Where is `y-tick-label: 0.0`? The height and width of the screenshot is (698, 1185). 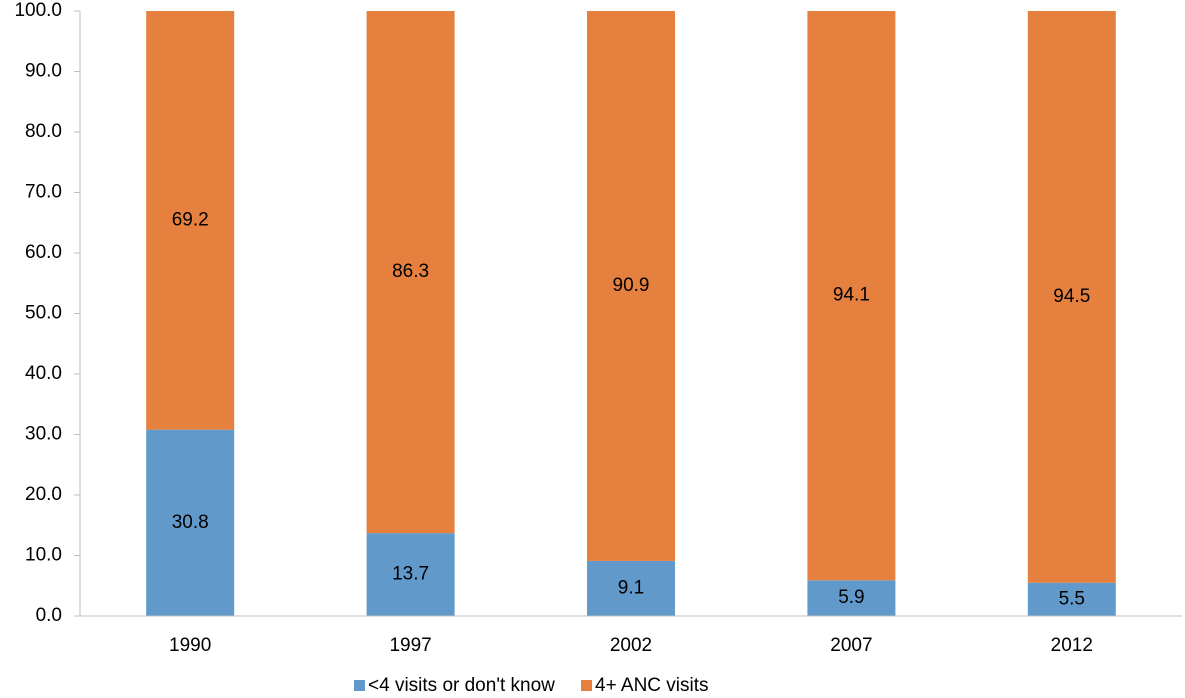 y-tick-label: 0.0 is located at coordinates (49, 615).